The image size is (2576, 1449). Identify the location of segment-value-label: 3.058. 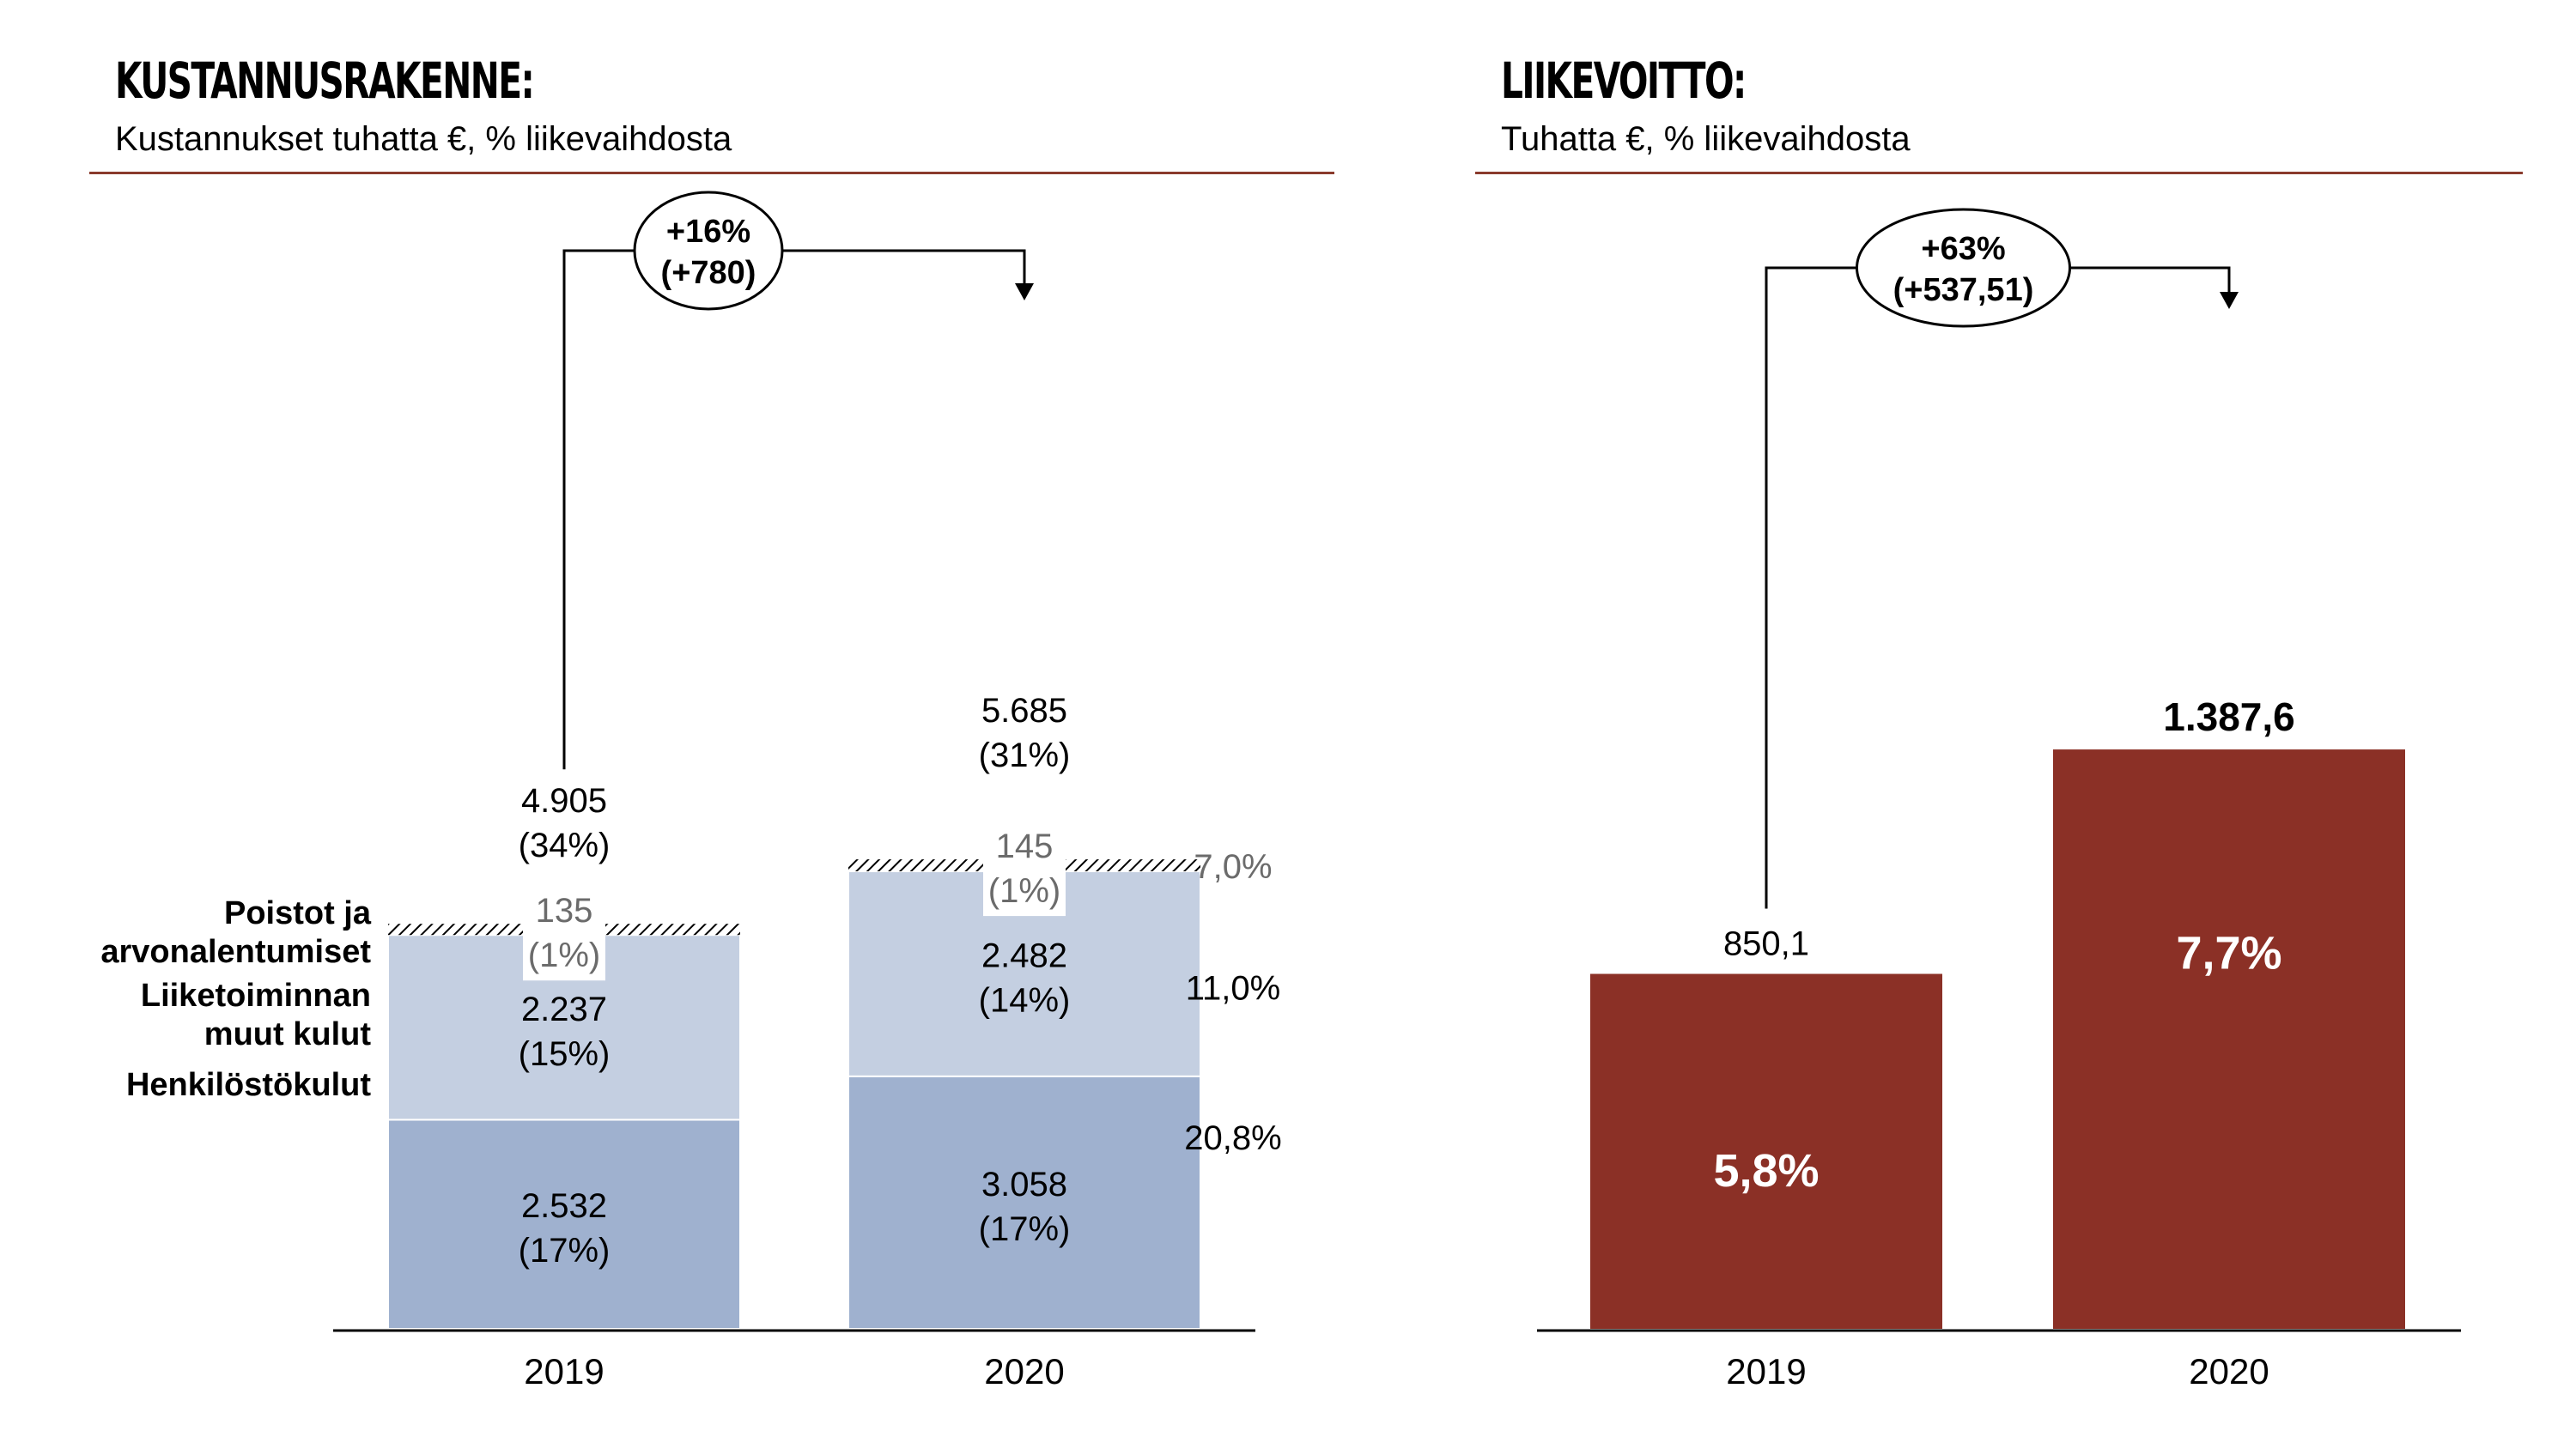
(1024, 1184).